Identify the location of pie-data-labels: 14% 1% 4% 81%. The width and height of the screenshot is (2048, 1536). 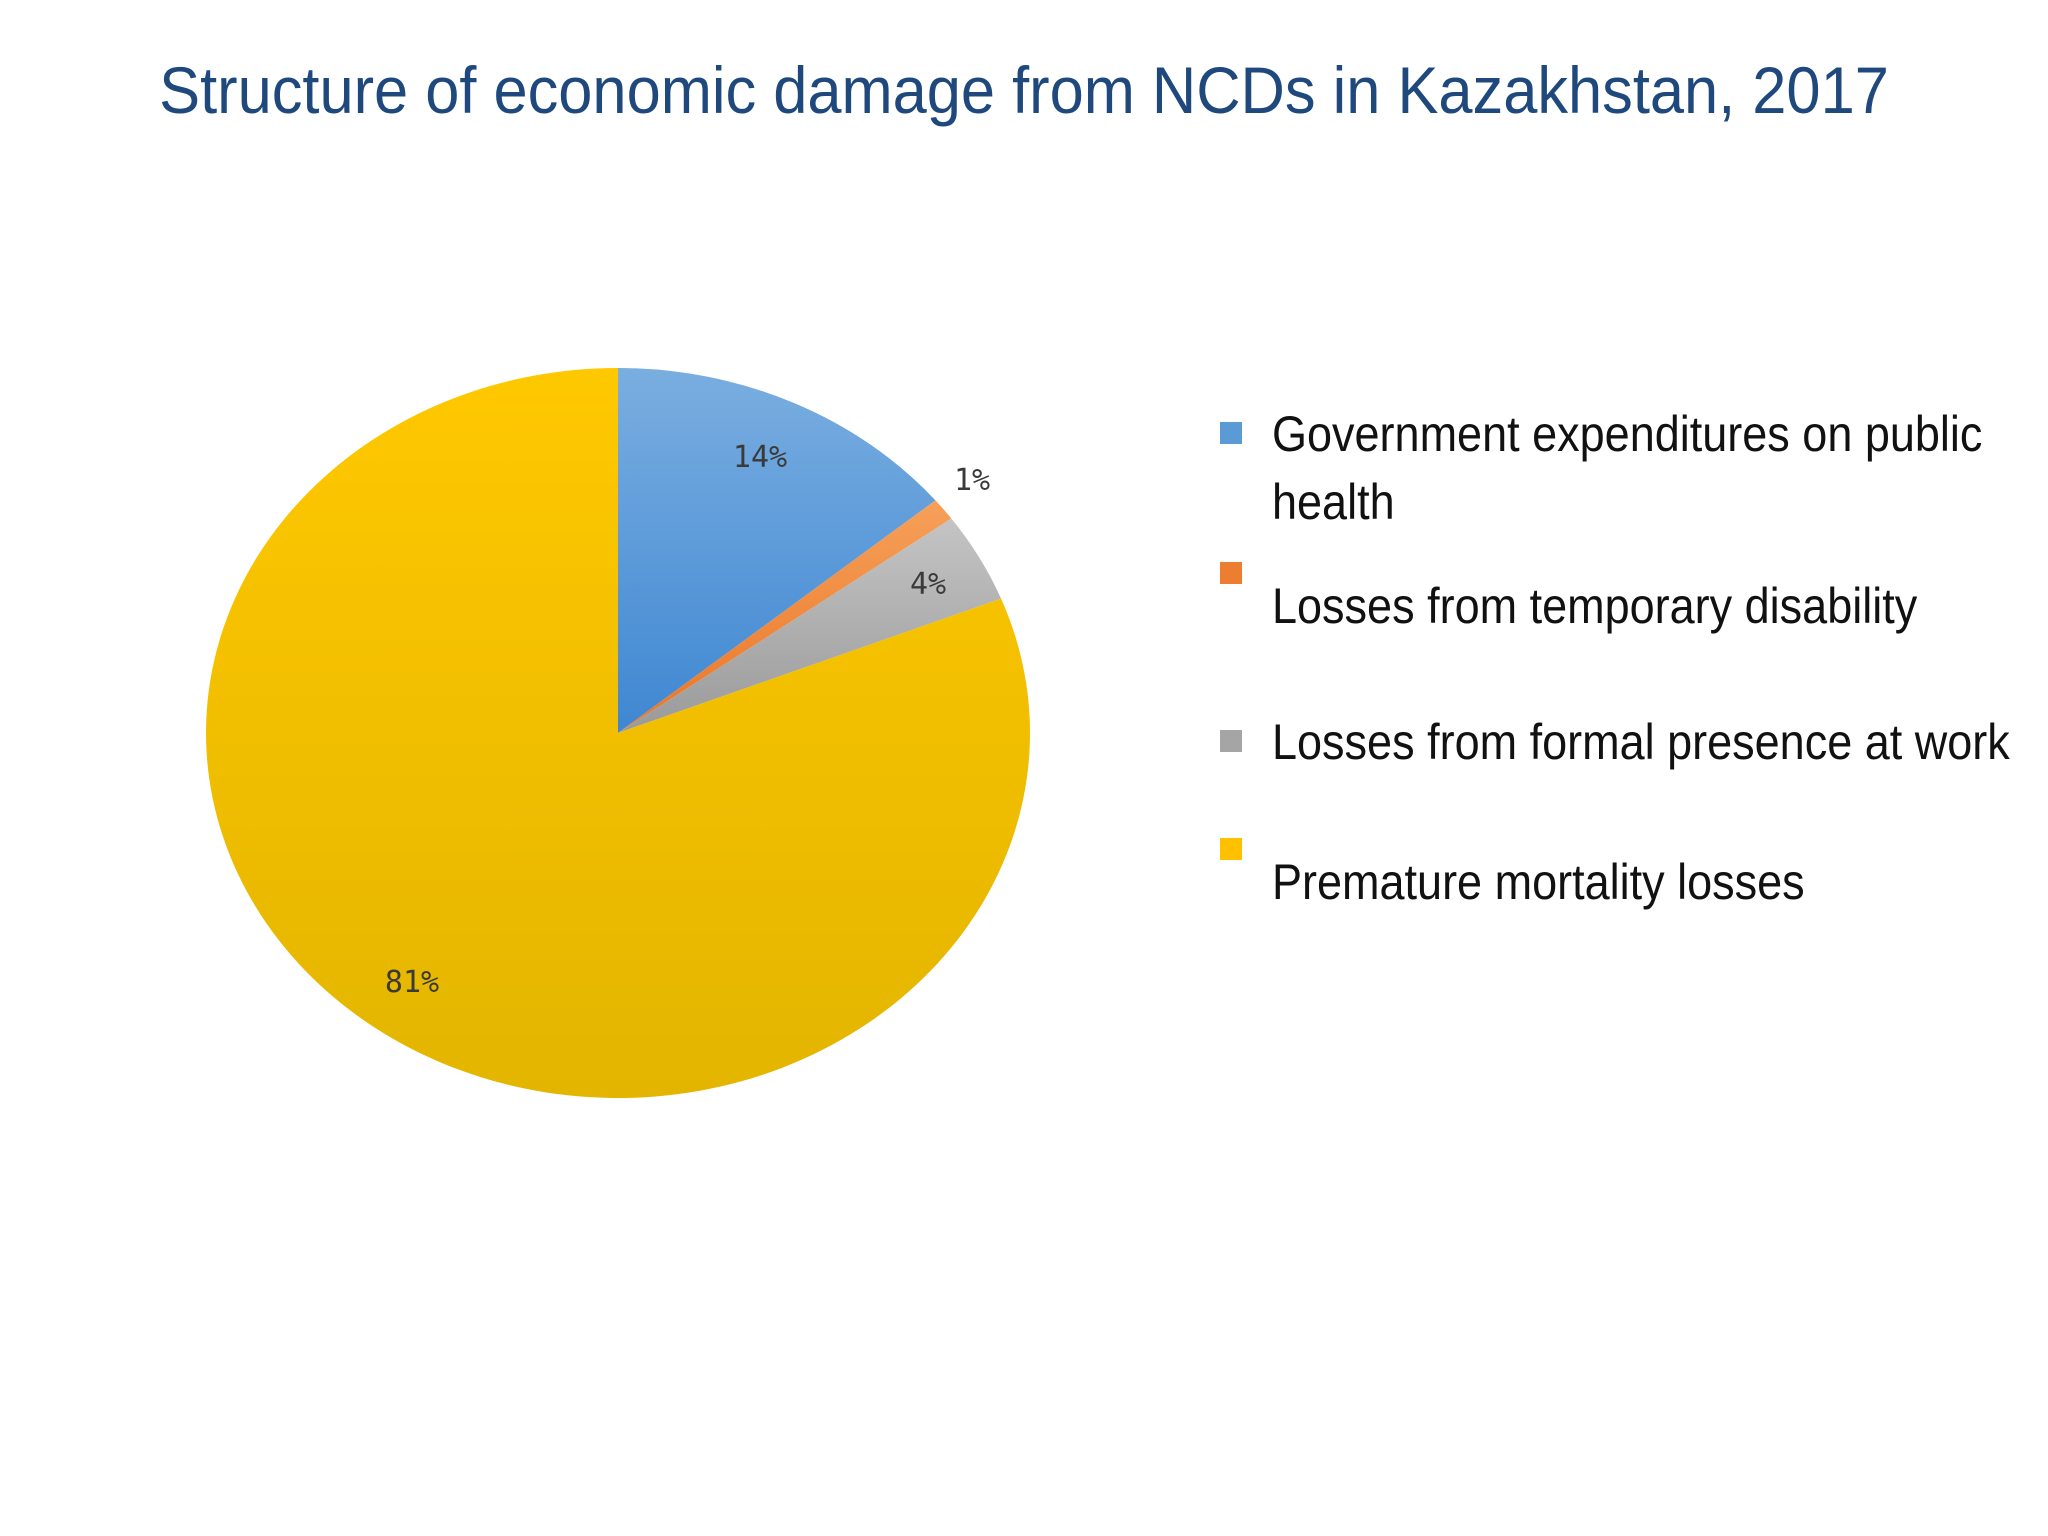
(687, 720).